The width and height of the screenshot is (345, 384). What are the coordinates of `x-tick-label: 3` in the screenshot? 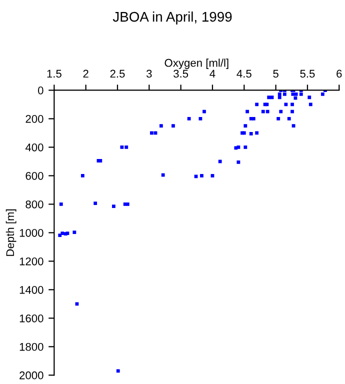 It's located at (149, 74).